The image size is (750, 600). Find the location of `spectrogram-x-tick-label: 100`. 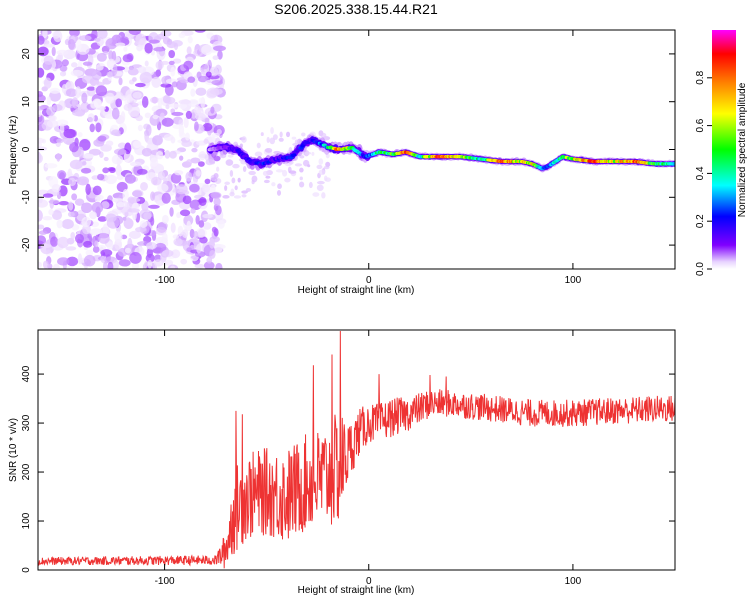

spectrogram-x-tick-label: 100 is located at coordinates (573, 280).